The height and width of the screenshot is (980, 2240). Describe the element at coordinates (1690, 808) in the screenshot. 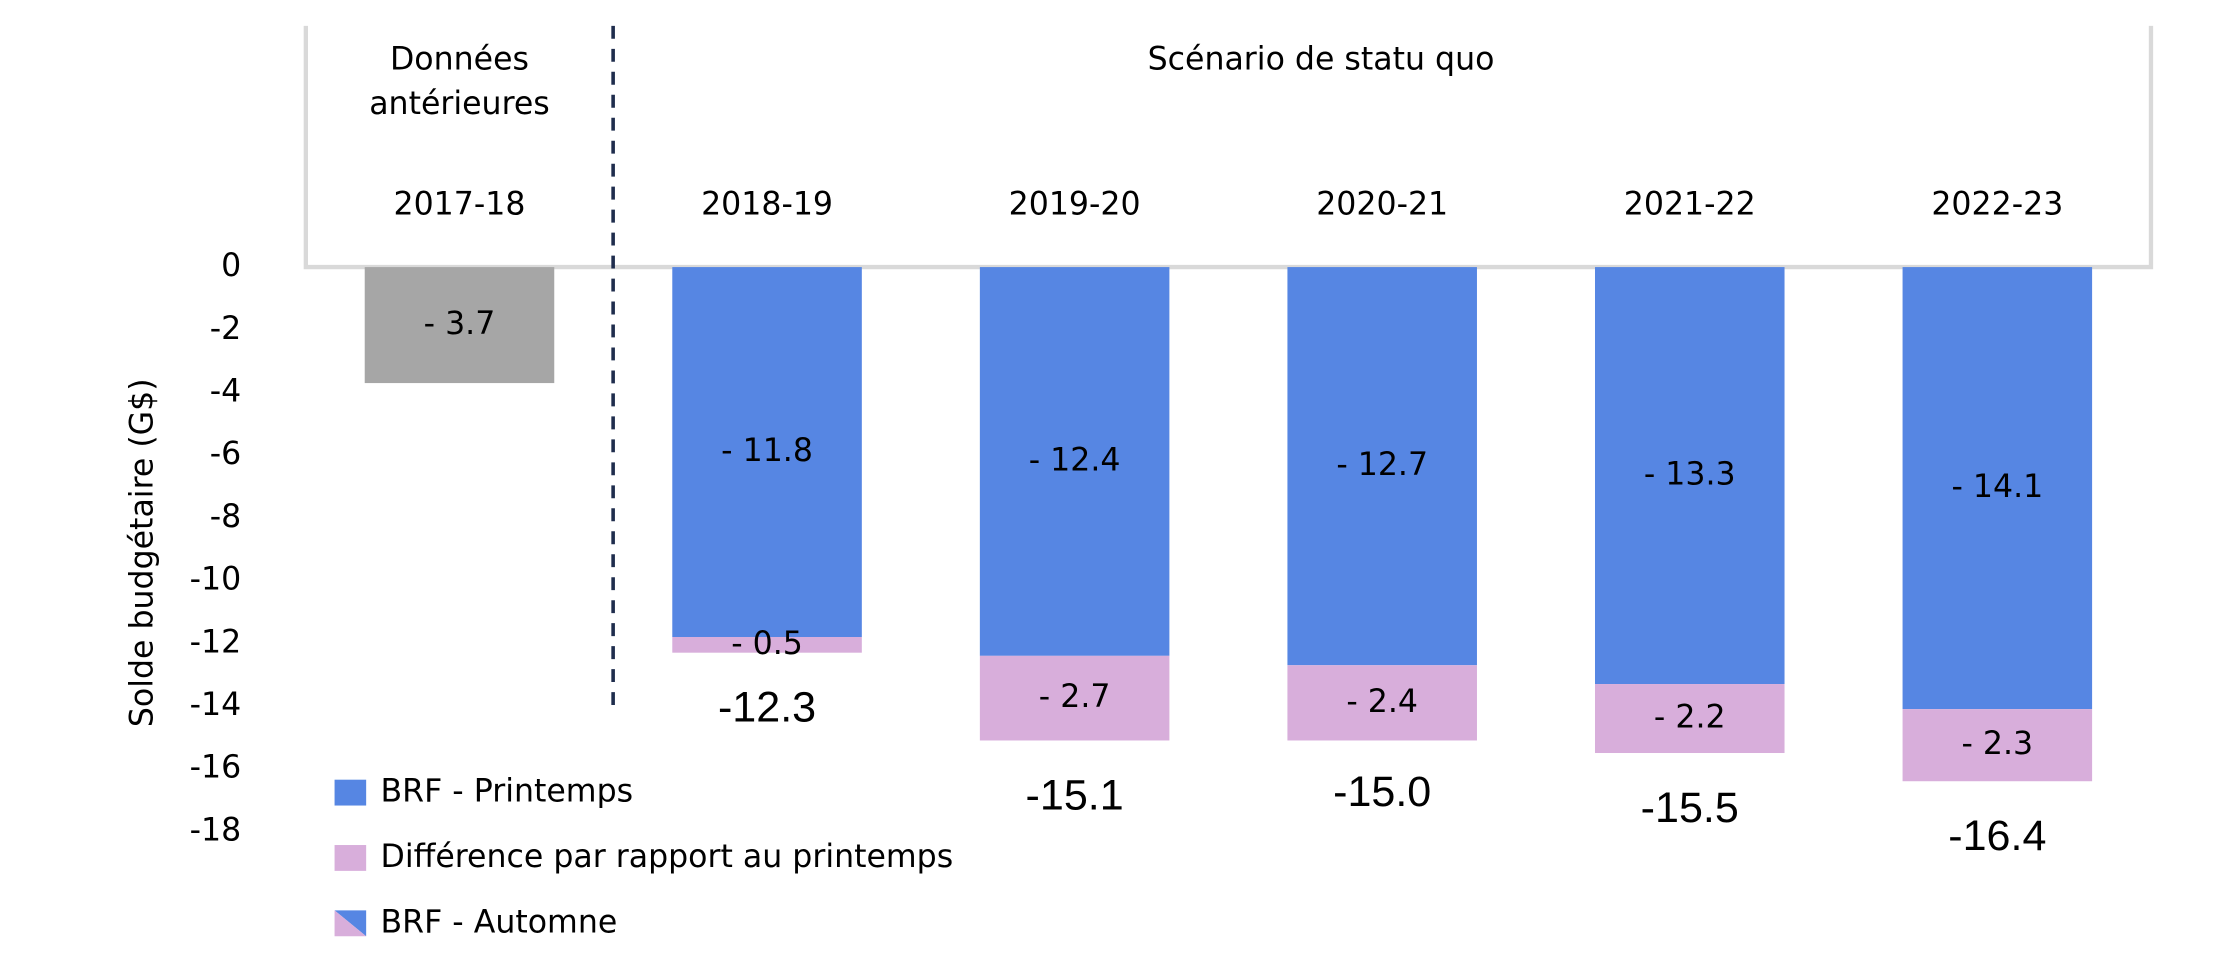

I see `total-label: -15.5` at that location.